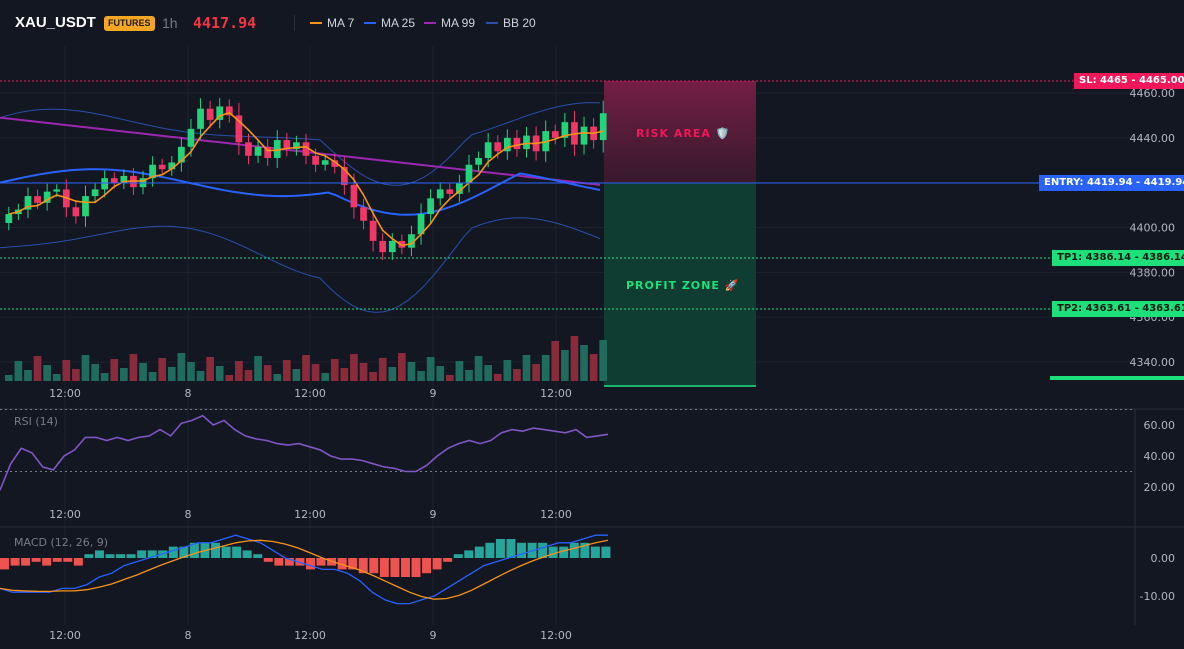 The image size is (1184, 649). What do you see at coordinates (1153, 93) in the screenshot?
I see `price-tick-label: 4460.00` at bounding box center [1153, 93].